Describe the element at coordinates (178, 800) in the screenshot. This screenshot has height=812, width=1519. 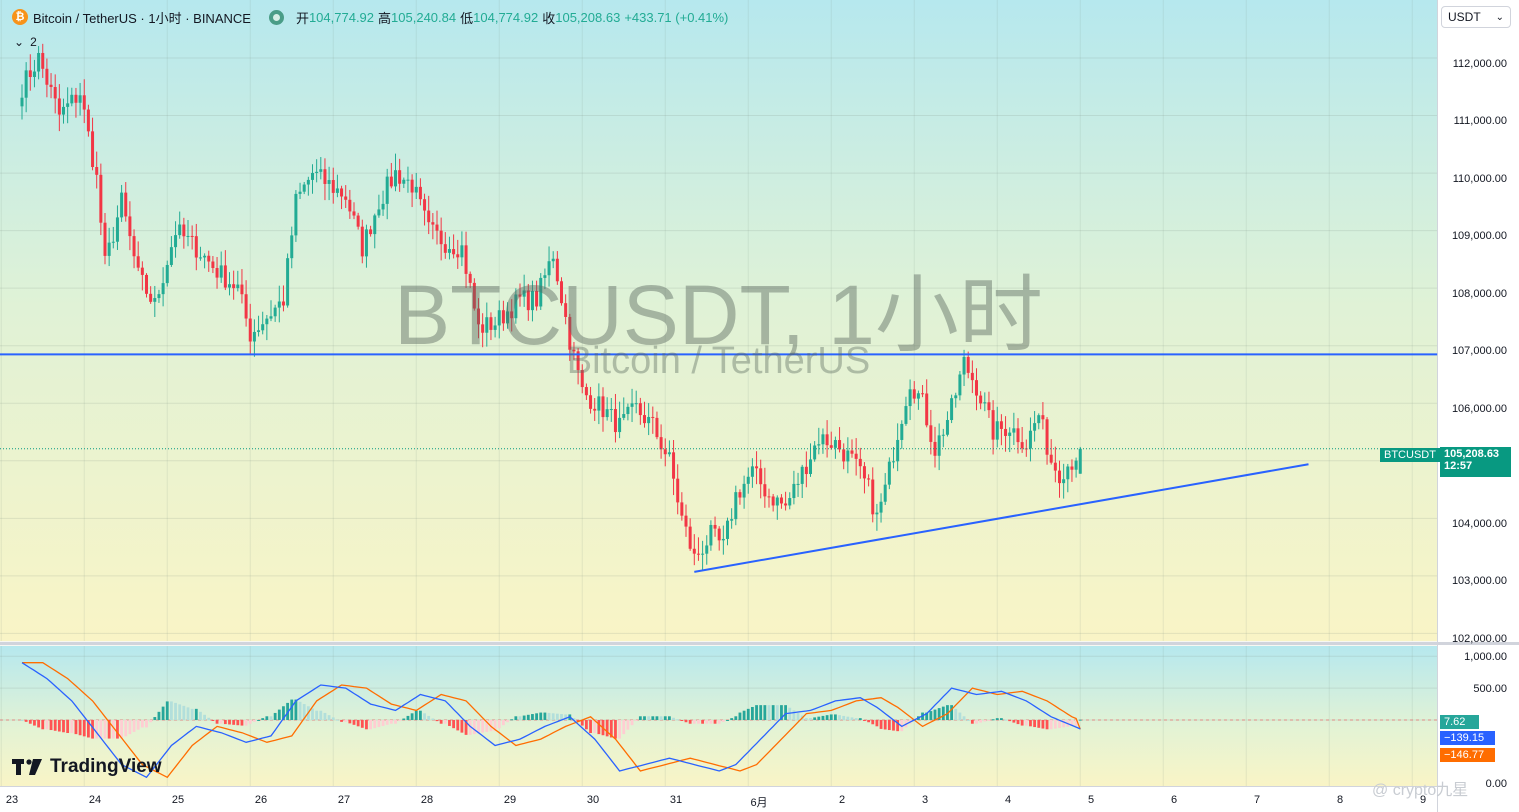
I see `time-tick: 25` at that location.